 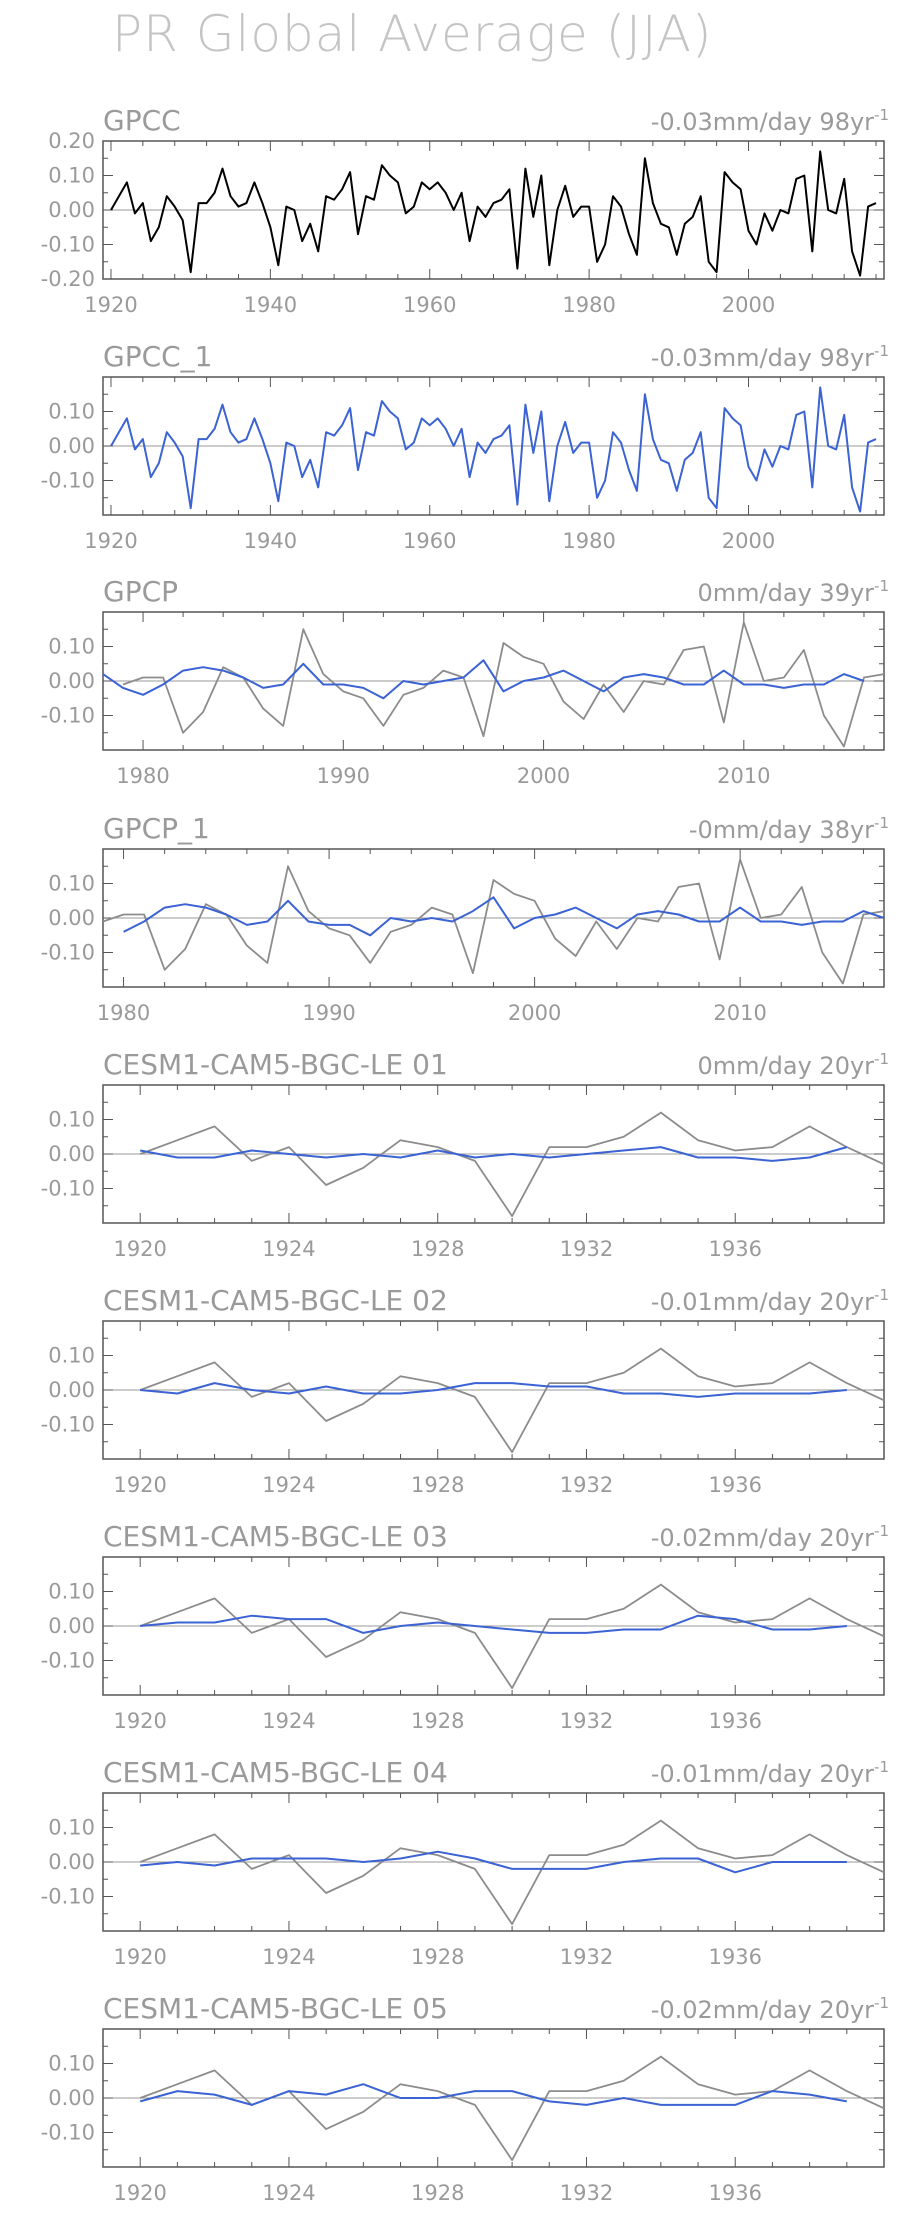 What do you see at coordinates (786, 593) in the screenshot?
I see `trend-text: 0mm/day 39yr` at bounding box center [786, 593].